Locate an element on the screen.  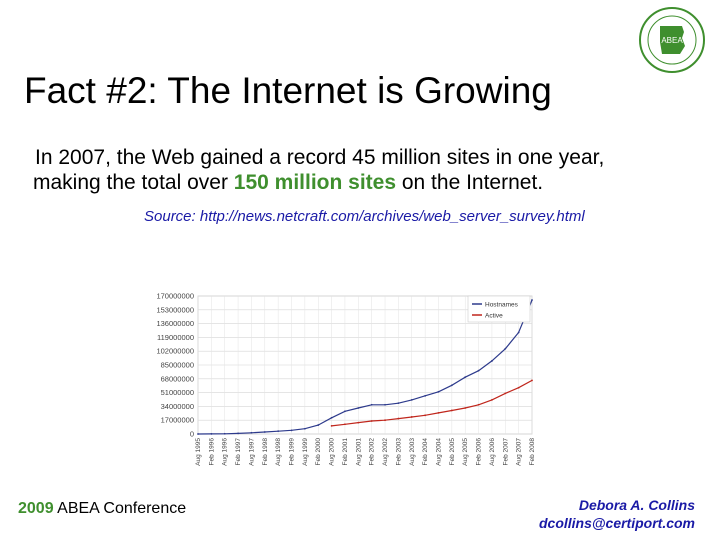
x-tick-label: Feb 2008 is located at coordinates (532, 452).